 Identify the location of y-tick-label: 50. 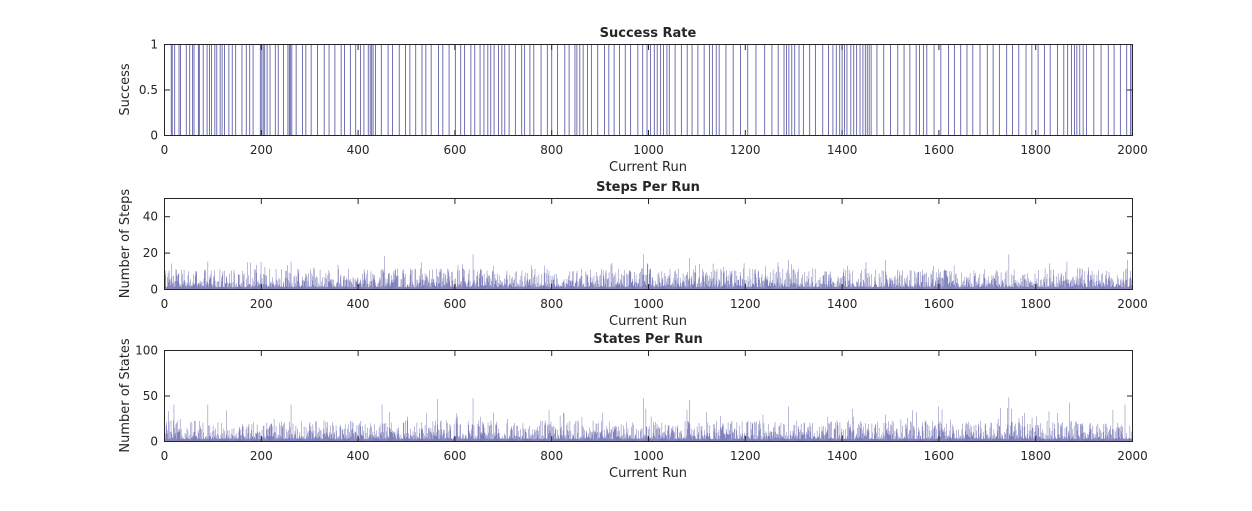
(150, 396).